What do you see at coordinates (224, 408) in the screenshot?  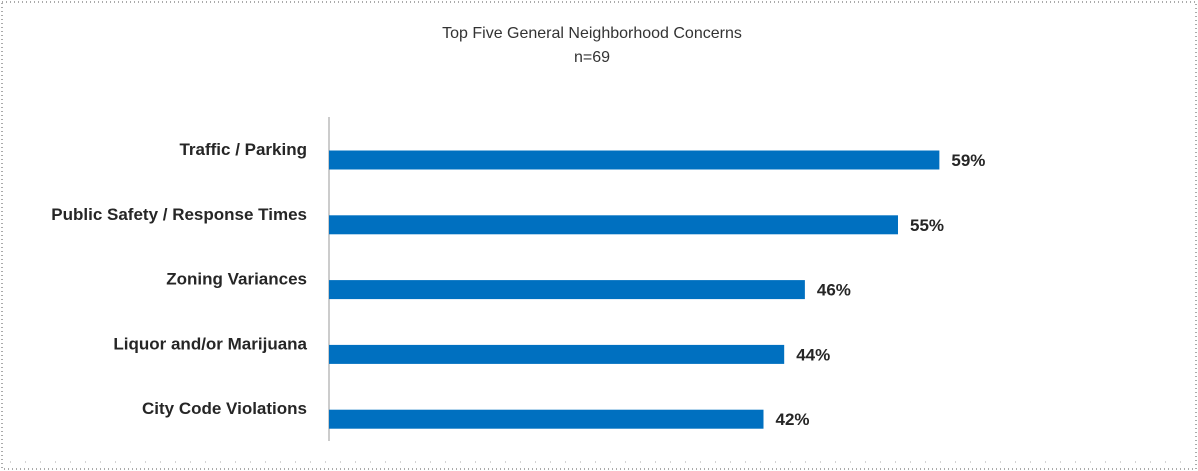 I see `category-label: City Code Violations` at bounding box center [224, 408].